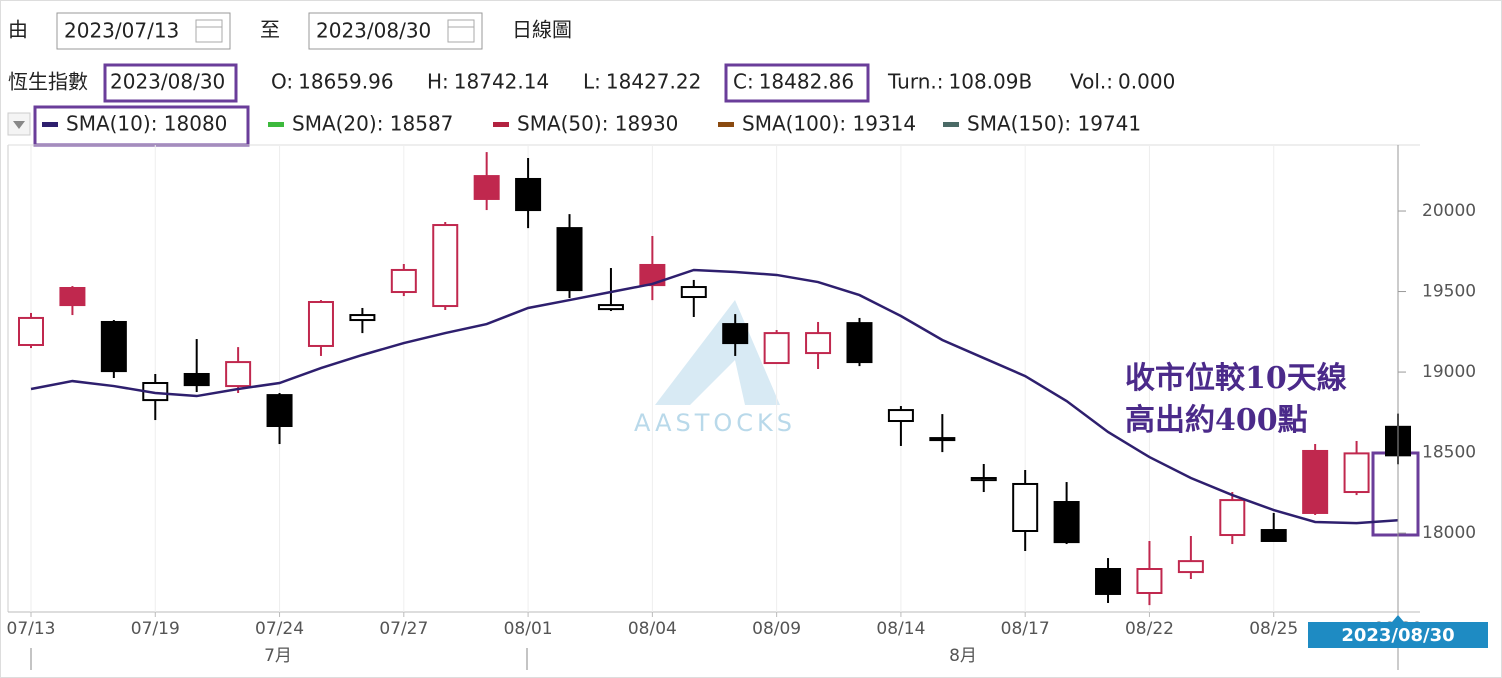 The width and height of the screenshot is (1502, 678). What do you see at coordinates (501, 82) in the screenshot?
I see `quote-value: 18742.14` at bounding box center [501, 82].